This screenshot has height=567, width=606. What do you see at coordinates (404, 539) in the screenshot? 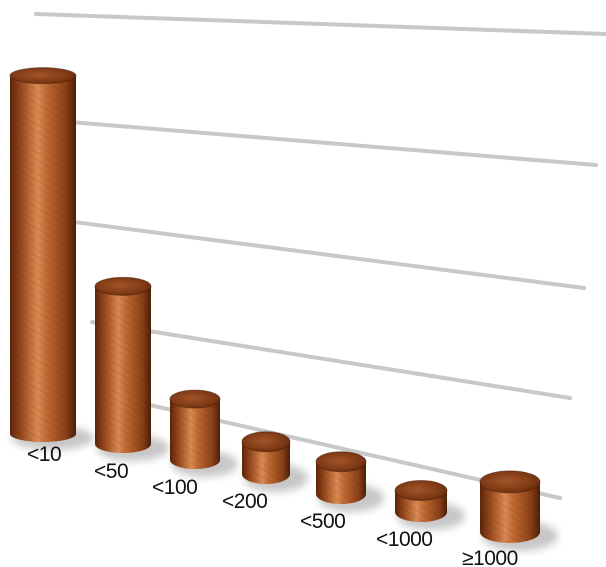
I see `category-label: <1000` at bounding box center [404, 539].